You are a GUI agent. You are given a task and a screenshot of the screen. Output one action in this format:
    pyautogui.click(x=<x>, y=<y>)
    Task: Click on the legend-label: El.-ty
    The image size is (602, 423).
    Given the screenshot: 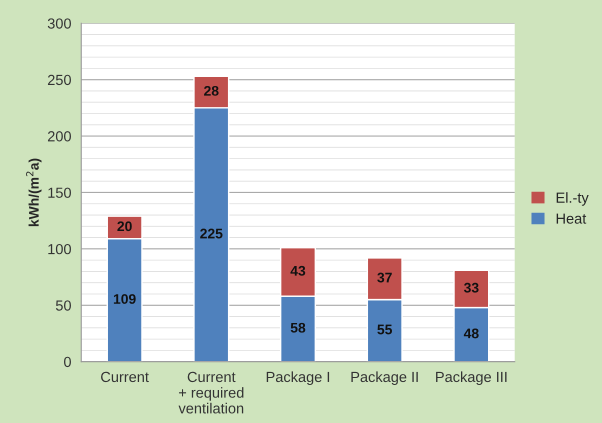 What is the action you would take?
    pyautogui.click(x=572, y=199)
    